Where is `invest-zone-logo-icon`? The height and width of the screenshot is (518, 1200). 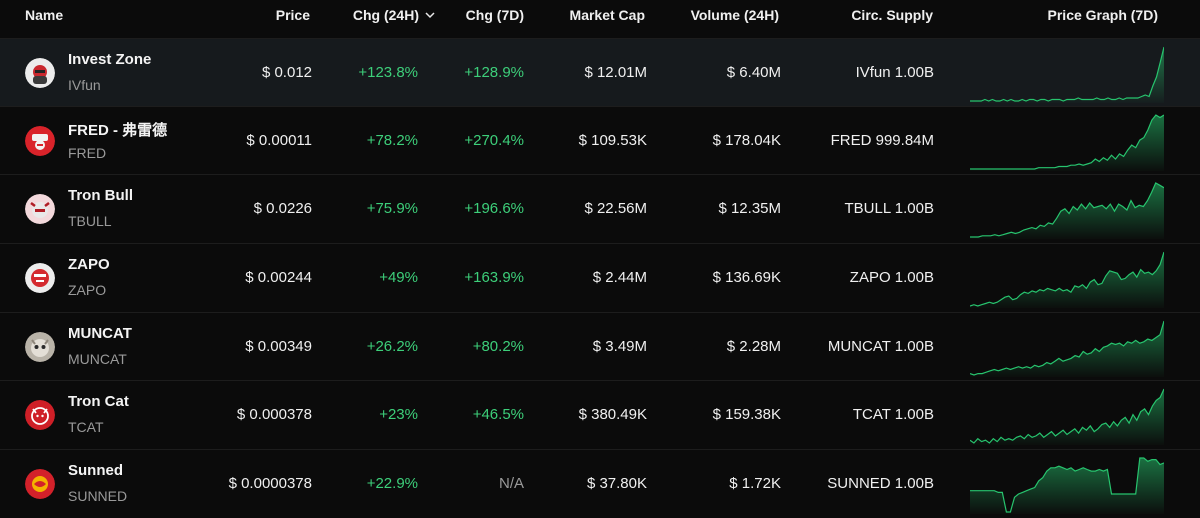 invest-zone-logo-icon is located at coordinates (40, 73).